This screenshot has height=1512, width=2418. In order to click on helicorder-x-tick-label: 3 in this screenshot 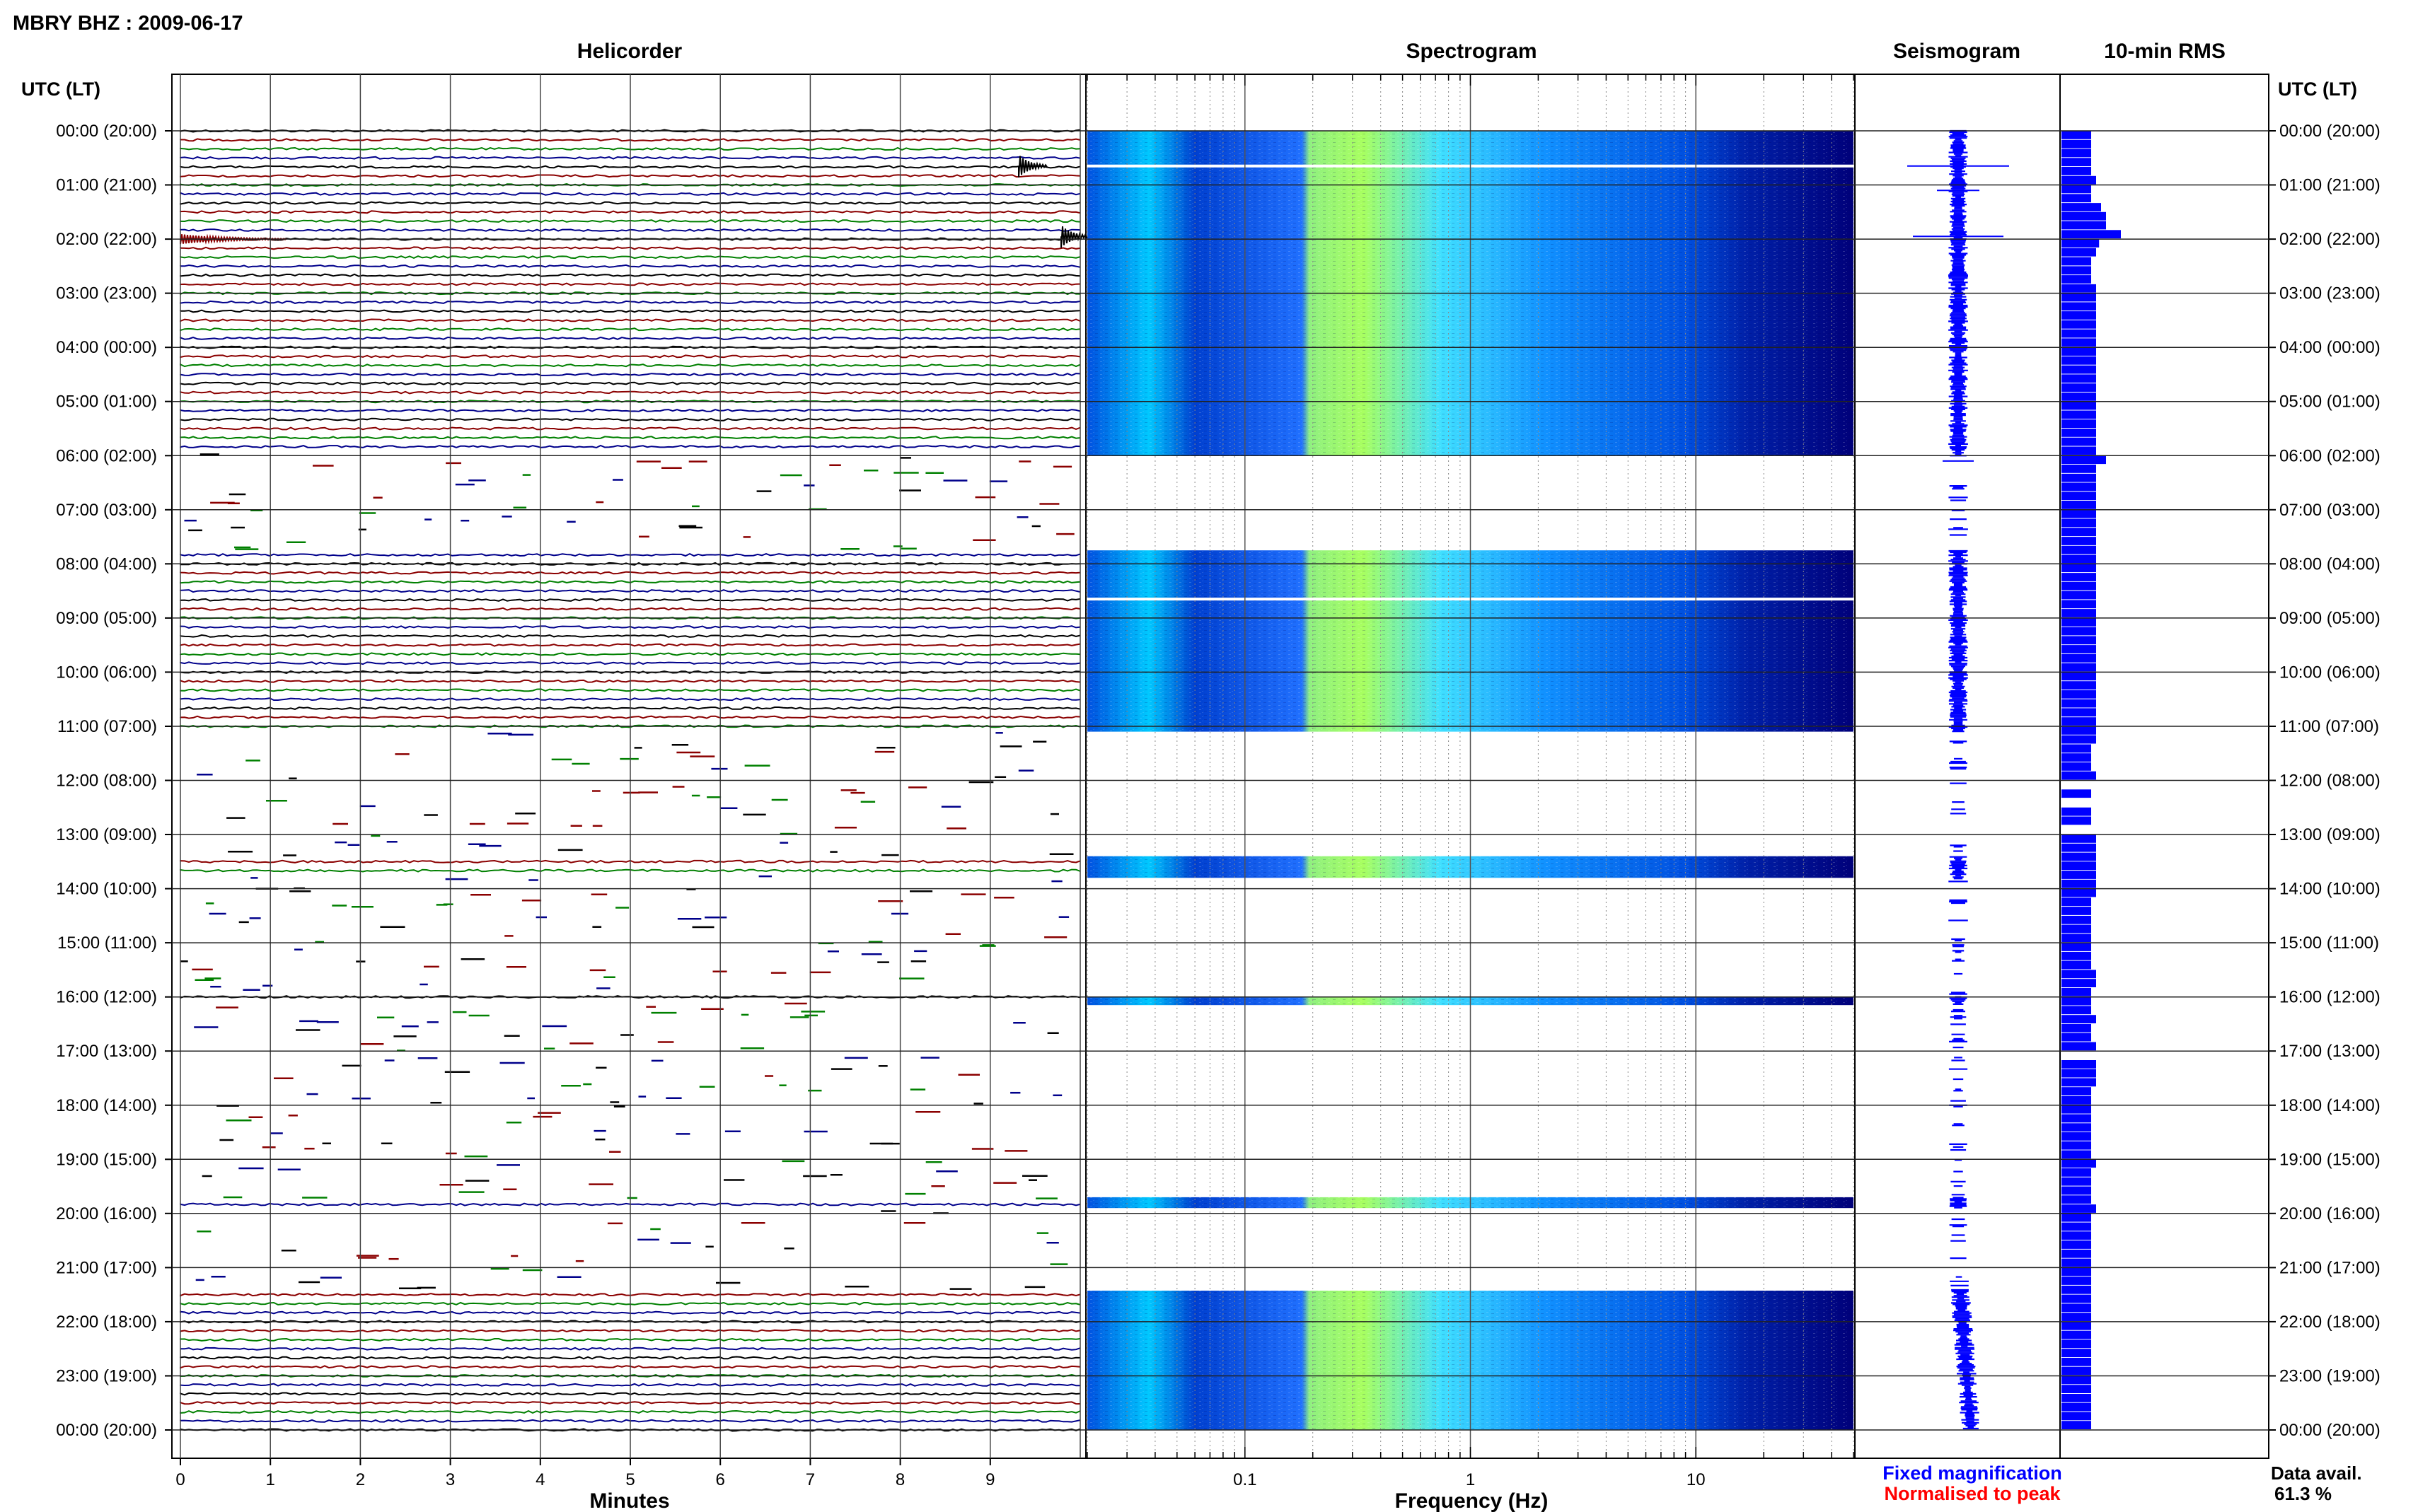, I will do `click(450, 1479)`.